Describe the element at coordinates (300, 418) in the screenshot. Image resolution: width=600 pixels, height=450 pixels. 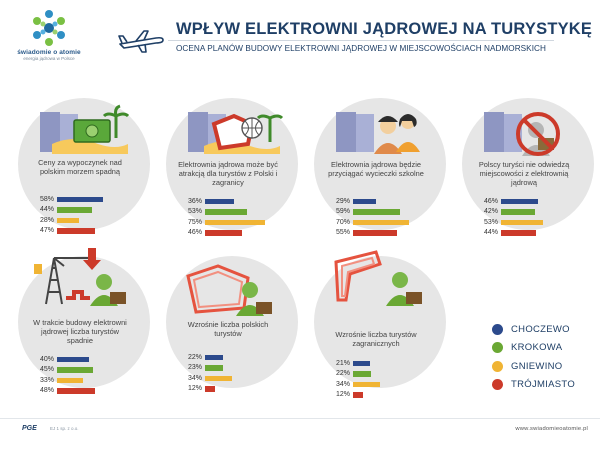
I see `footer-divider` at that location.